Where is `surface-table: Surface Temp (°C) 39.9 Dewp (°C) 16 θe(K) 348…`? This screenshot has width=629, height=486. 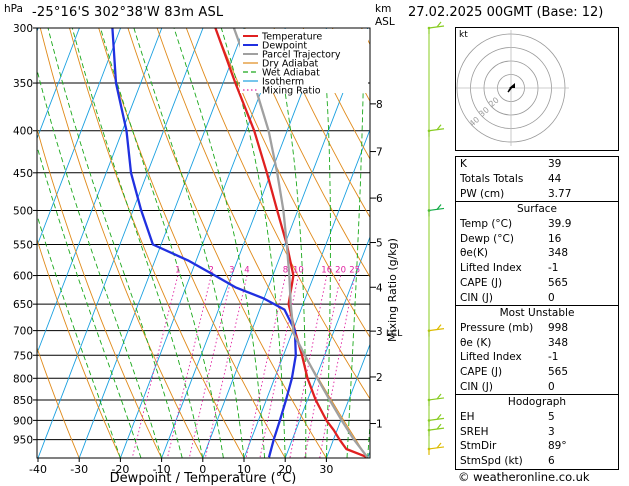 surface-table: Surface Temp (°C) 39.9 Dewp (°C) 16 θe(K) 348… is located at coordinates (537, 254).